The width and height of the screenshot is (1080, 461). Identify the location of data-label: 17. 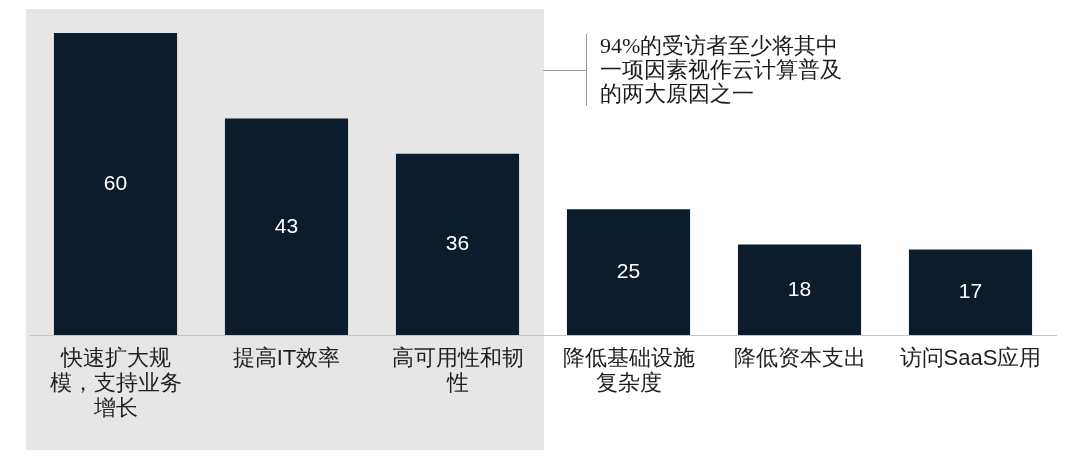
(970, 291).